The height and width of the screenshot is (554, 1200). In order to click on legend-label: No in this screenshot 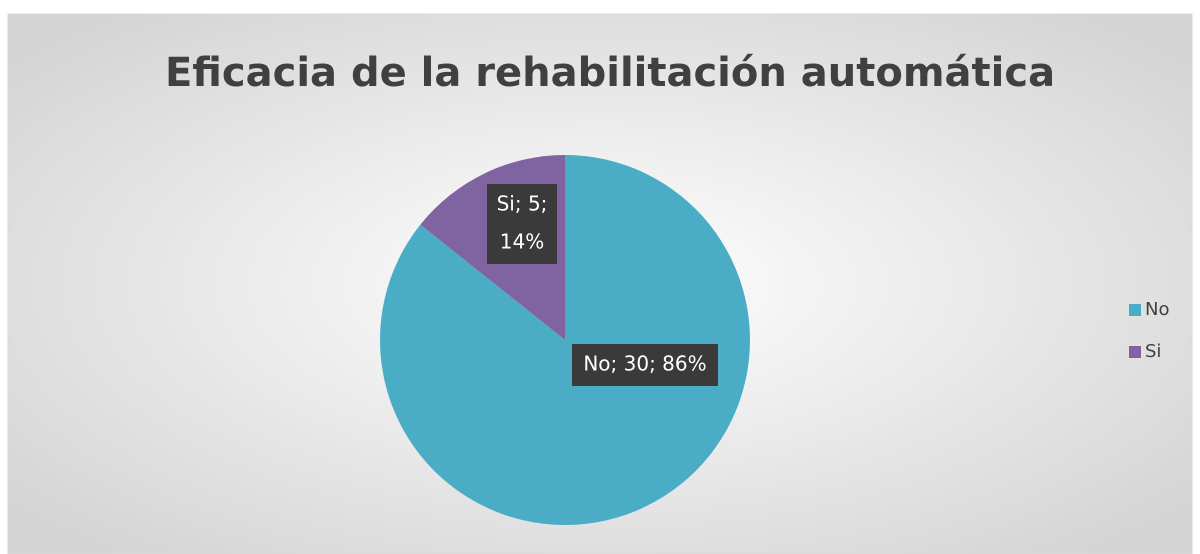, I will do `click(1157, 309)`.